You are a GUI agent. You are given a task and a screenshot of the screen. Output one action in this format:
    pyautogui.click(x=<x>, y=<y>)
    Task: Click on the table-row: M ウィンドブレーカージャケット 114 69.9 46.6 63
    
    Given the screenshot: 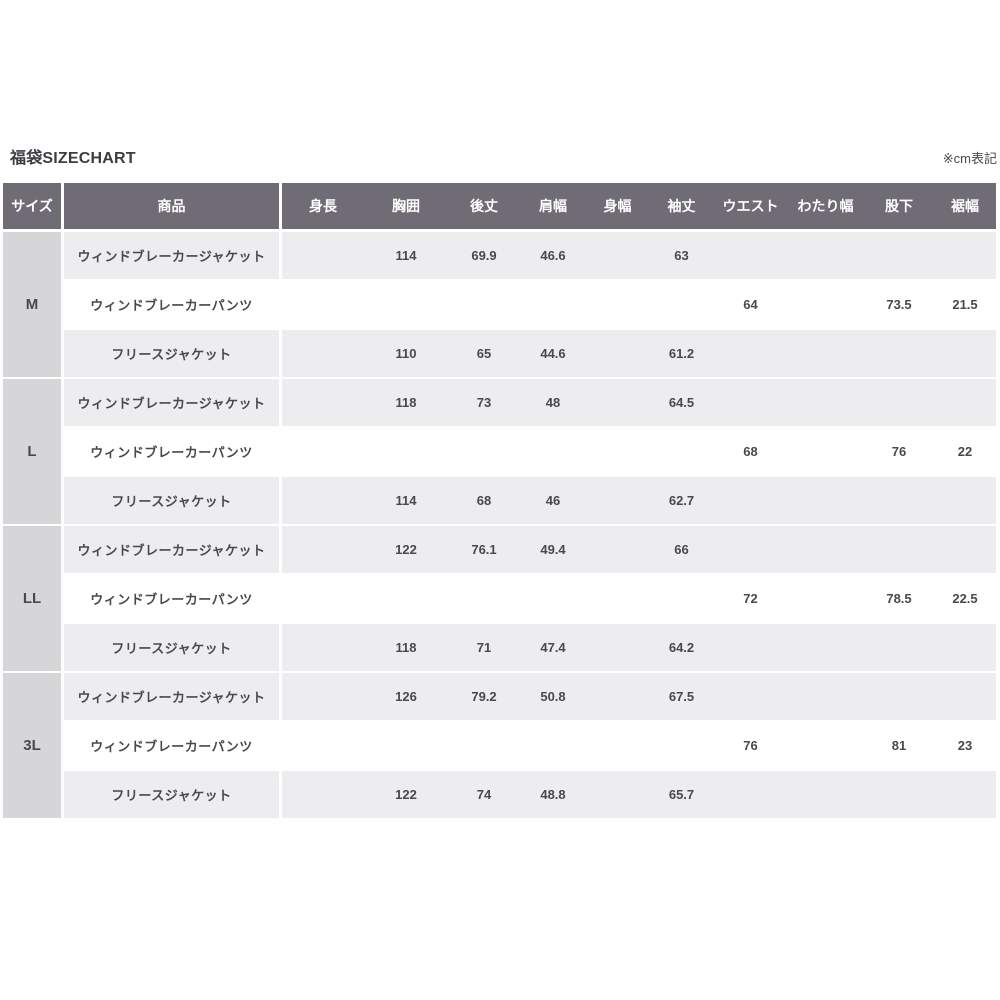 What is the action you would take?
    pyautogui.click(x=499, y=305)
    